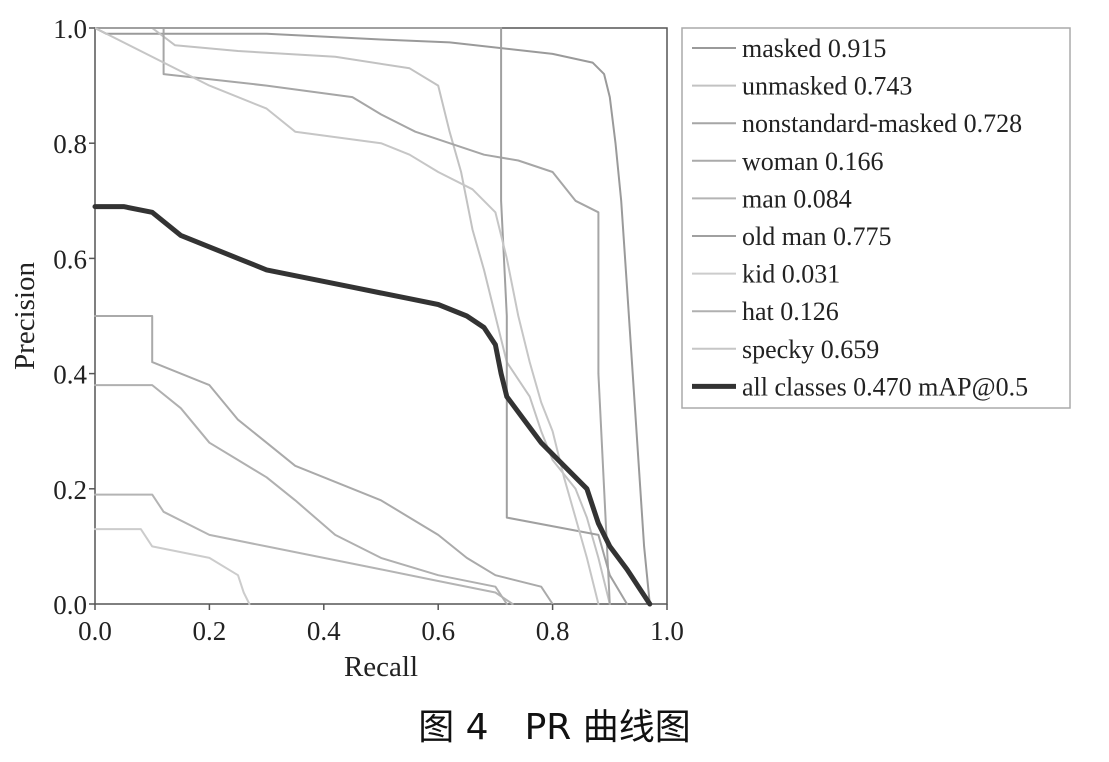 The height and width of the screenshot is (762, 1109). Describe the element at coordinates (810, 349) in the screenshot. I see `legend-entry: specky 0.659` at that location.